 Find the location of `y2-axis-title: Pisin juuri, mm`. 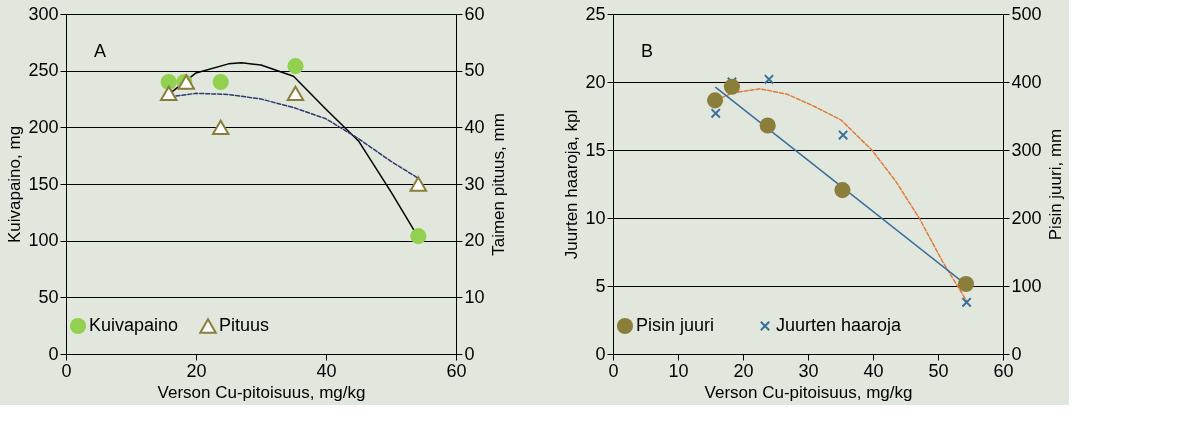

y2-axis-title: Pisin juuri, mm is located at coordinates (1055, 184).